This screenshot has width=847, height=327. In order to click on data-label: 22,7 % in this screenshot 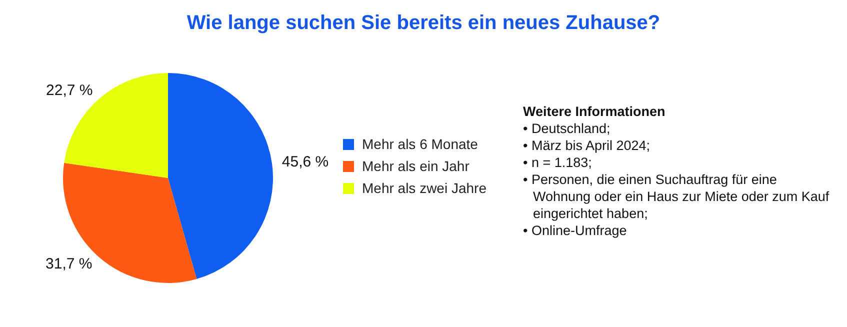, I will do `click(69, 91)`.